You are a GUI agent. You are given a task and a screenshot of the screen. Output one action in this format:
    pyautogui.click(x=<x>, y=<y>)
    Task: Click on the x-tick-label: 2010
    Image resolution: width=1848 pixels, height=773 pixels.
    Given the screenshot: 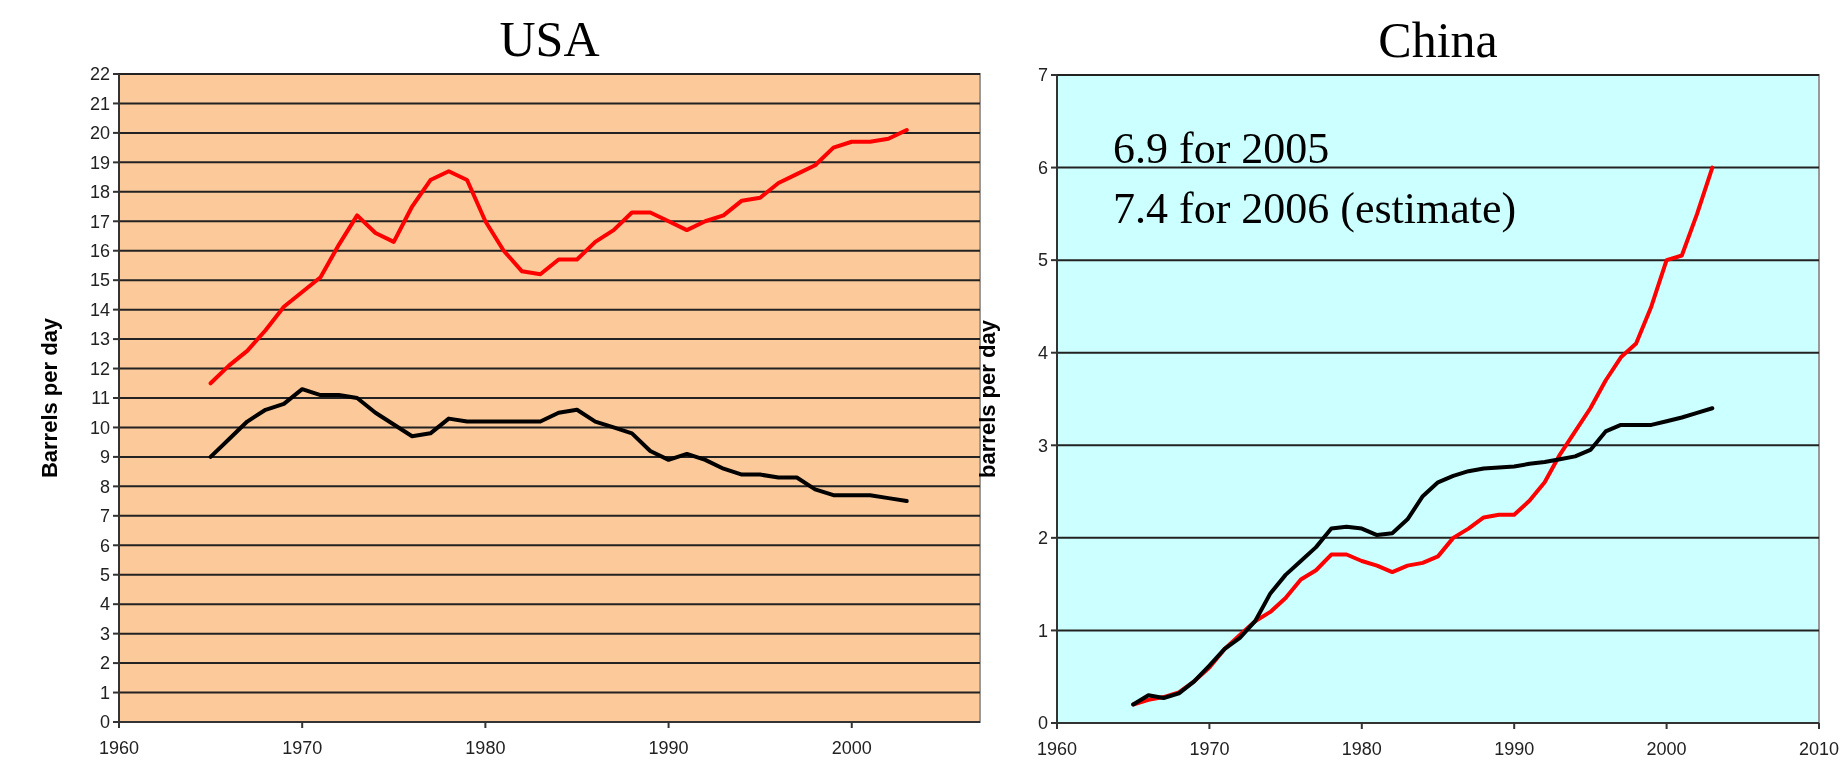 What is the action you would take?
    pyautogui.click(x=1819, y=749)
    